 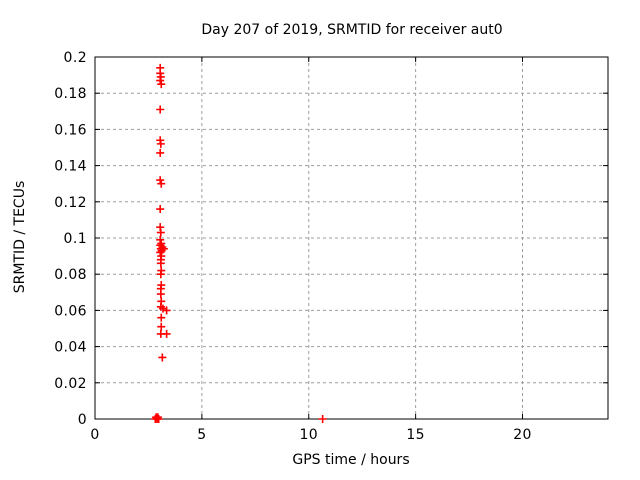 I want to click on y-tick-label: 0, so click(x=82, y=420).